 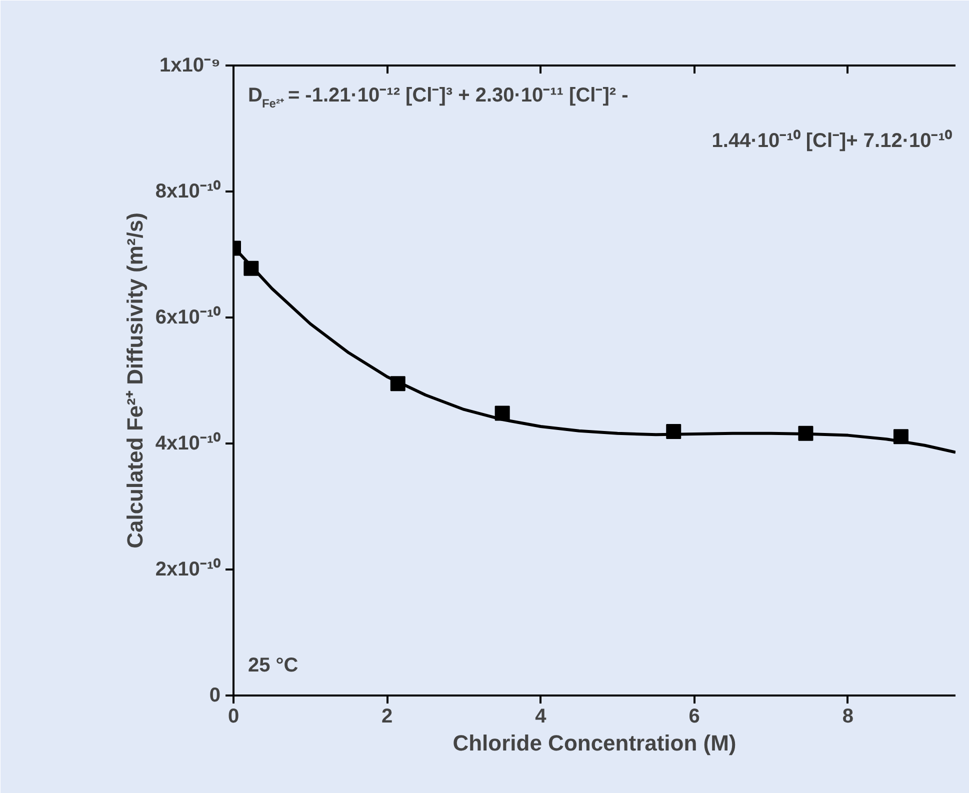 I want to click on x-tick-label: 4, so click(x=541, y=717).